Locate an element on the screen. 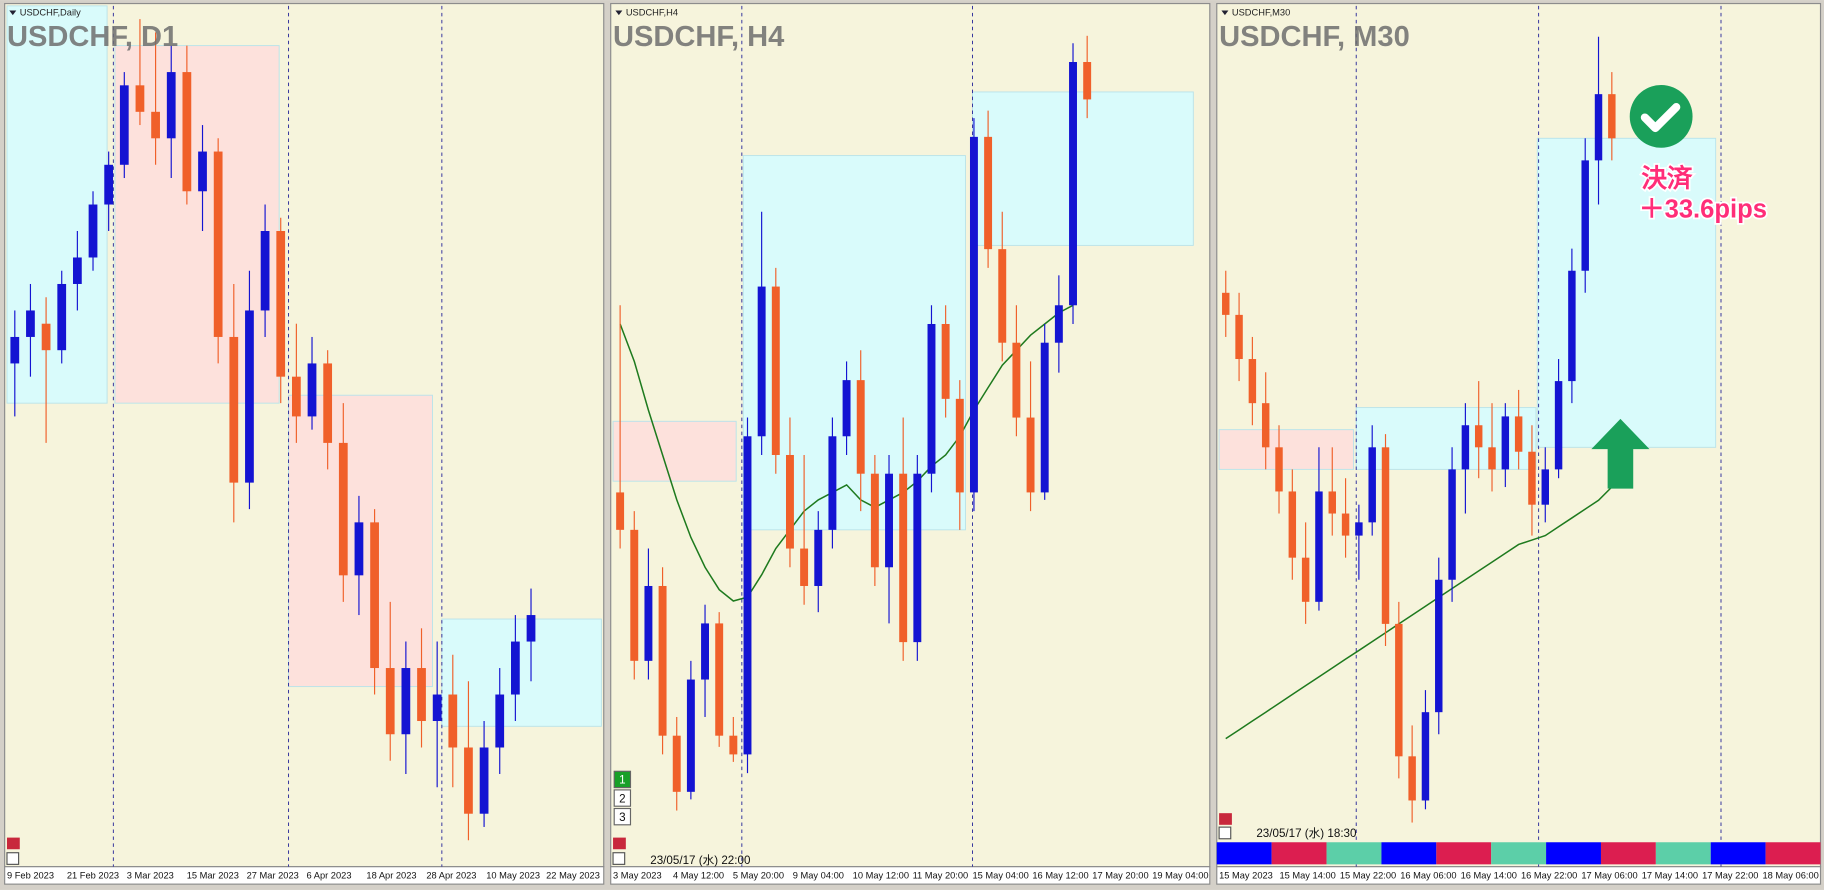  profile-button-label: 2 is located at coordinates (622, 798).